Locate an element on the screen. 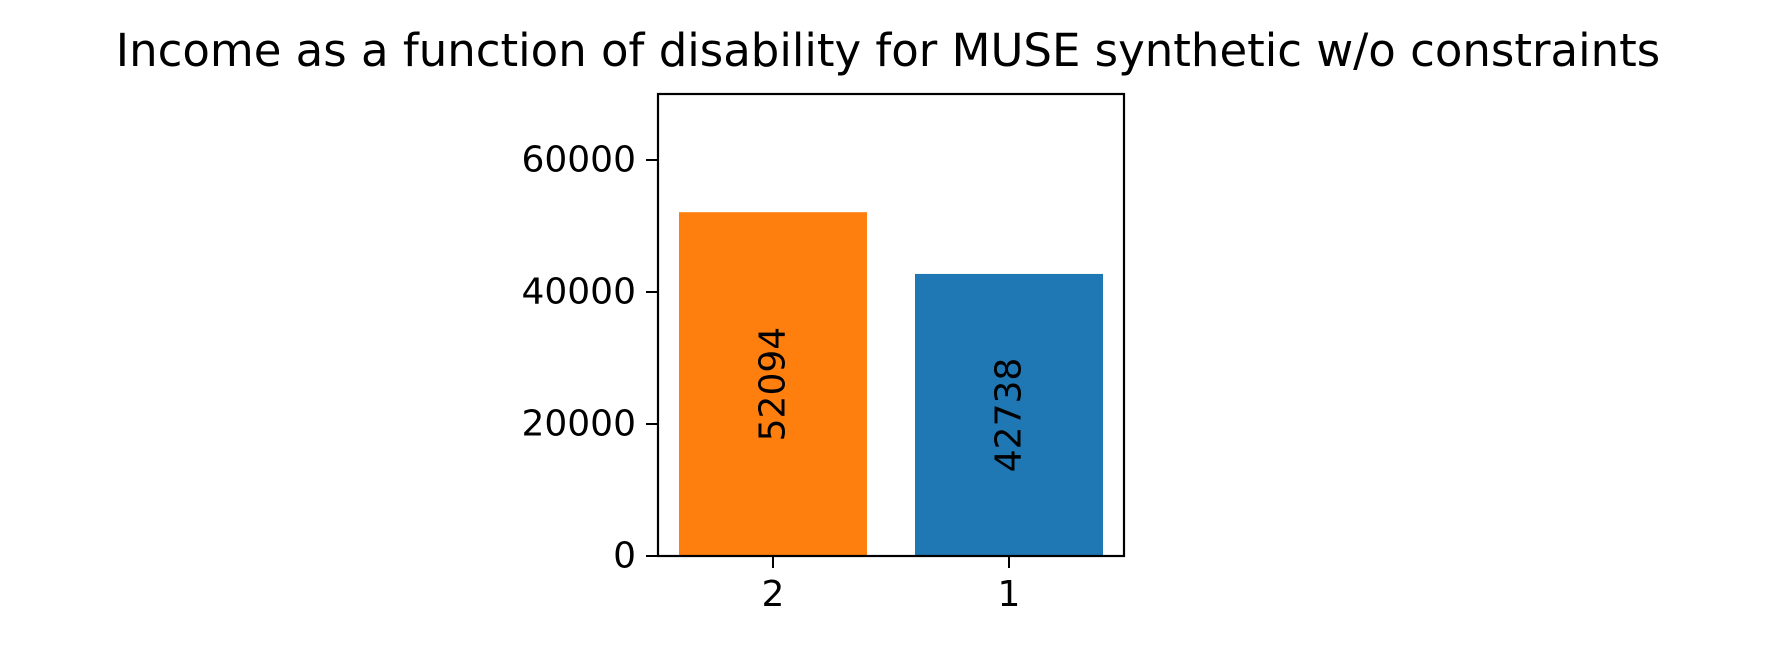 The image size is (1777, 654). bars-layer: 52094 42738 is located at coordinates (891, 384).